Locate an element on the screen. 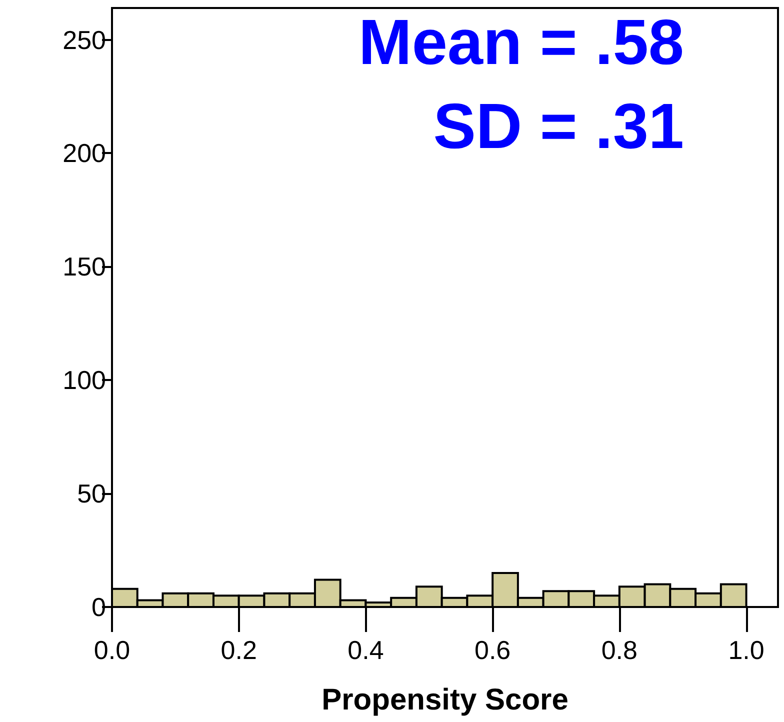 Image resolution: width=784 pixels, height=722 pixels. x-tick-label: 0.2 is located at coordinates (238, 650).